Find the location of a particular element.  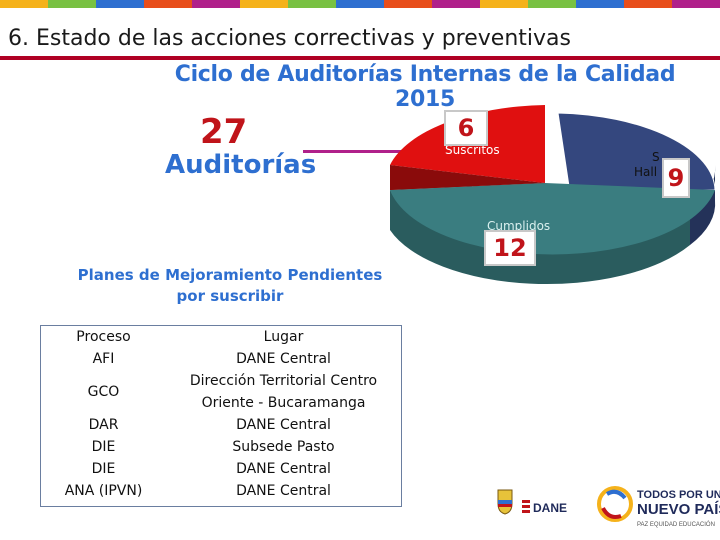

header-lugar: Lugar is located at coordinates (283, 337).